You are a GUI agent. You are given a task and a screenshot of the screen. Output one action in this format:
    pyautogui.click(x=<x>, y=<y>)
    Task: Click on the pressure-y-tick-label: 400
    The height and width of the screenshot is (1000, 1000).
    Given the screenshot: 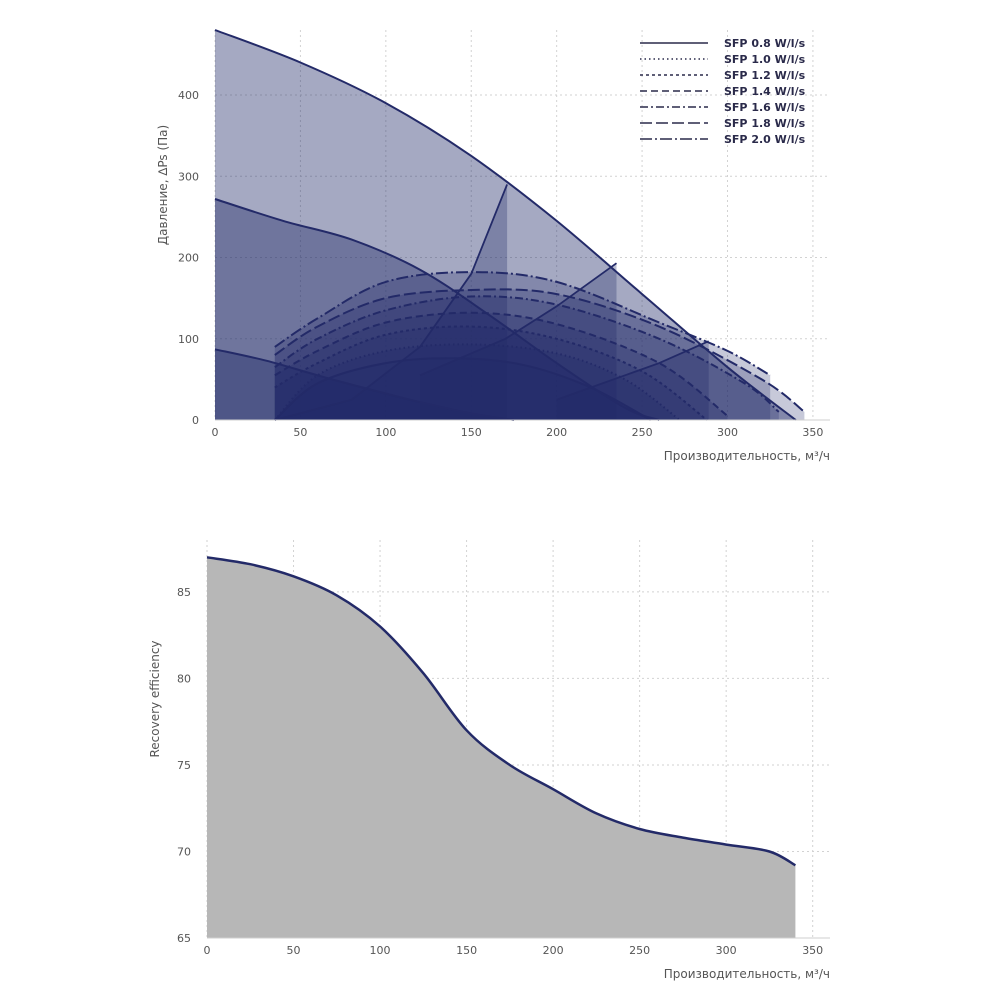 What is the action you would take?
    pyautogui.click(x=188, y=95)
    